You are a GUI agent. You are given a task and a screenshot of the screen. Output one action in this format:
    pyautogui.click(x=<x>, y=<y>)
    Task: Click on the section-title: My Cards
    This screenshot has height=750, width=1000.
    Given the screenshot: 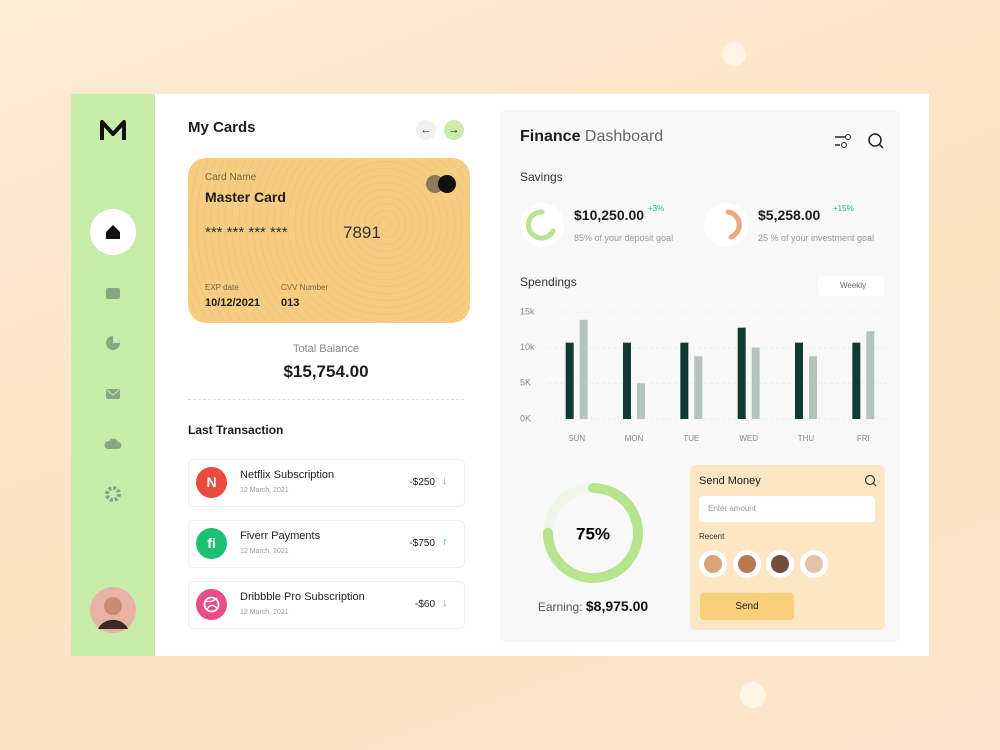 What is the action you would take?
    pyautogui.click(x=222, y=127)
    